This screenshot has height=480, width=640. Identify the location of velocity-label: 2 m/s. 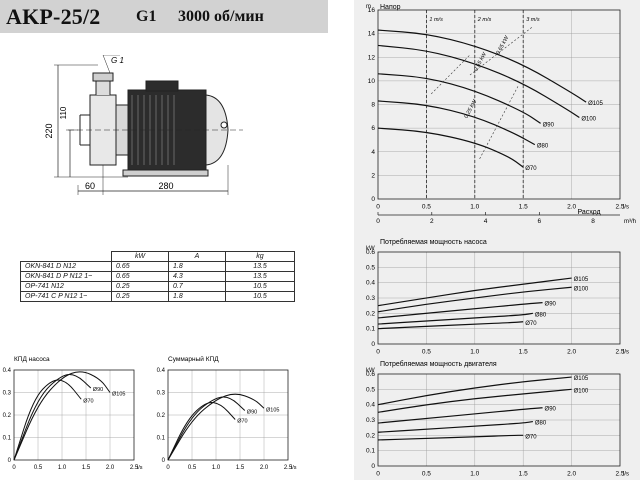
(484, 20).